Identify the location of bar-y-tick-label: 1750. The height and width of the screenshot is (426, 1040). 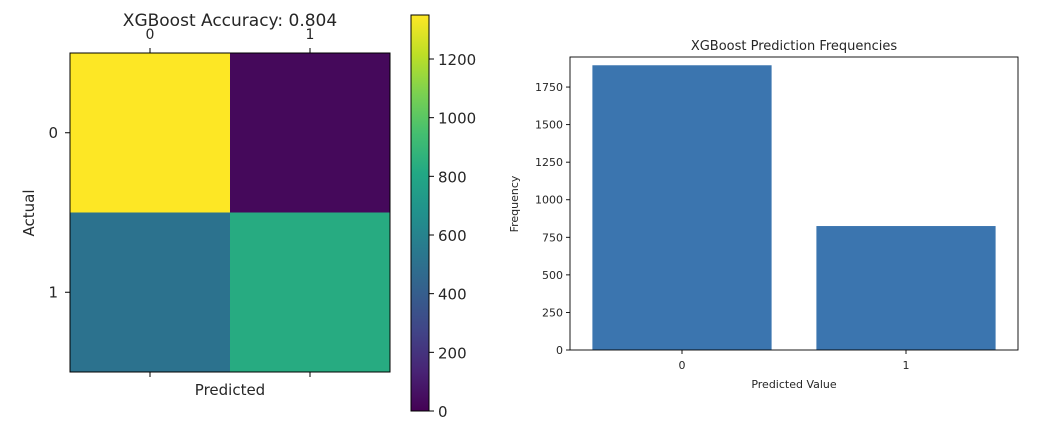
(549, 87).